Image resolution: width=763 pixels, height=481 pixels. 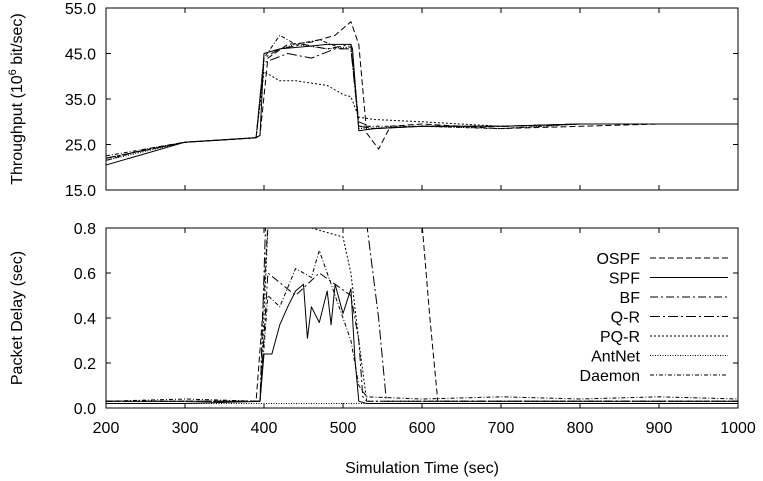 What do you see at coordinates (80, 146) in the screenshot?
I see `throughput-y-tick-label: 25.0` at bounding box center [80, 146].